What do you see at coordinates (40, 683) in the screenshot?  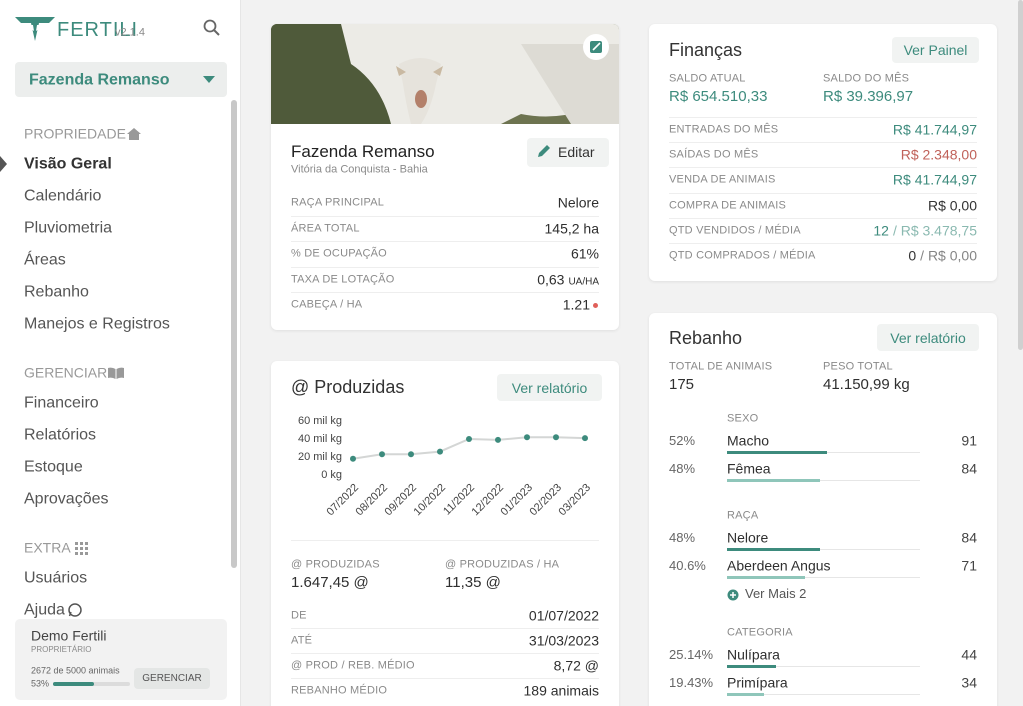 I see `usage-percent: 53%` at bounding box center [40, 683].